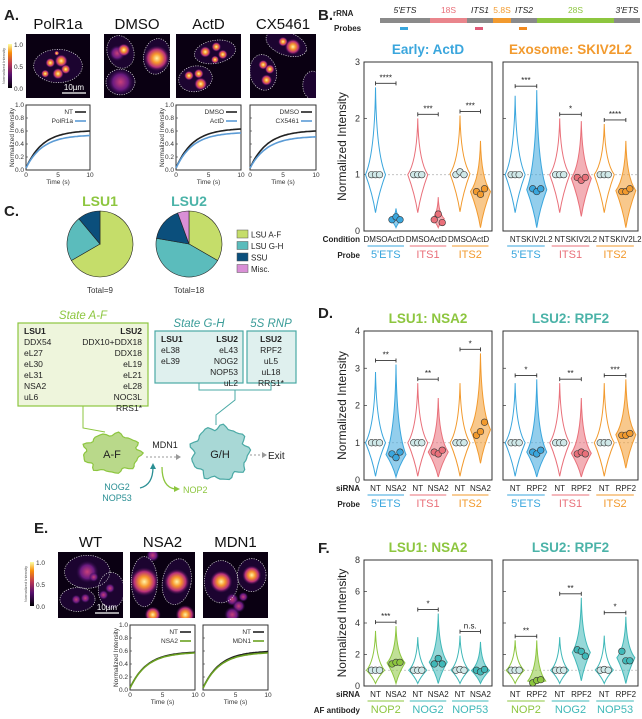  Describe the element at coordinates (271, 361) in the screenshot. I see `protein-name: uL5` at that location.